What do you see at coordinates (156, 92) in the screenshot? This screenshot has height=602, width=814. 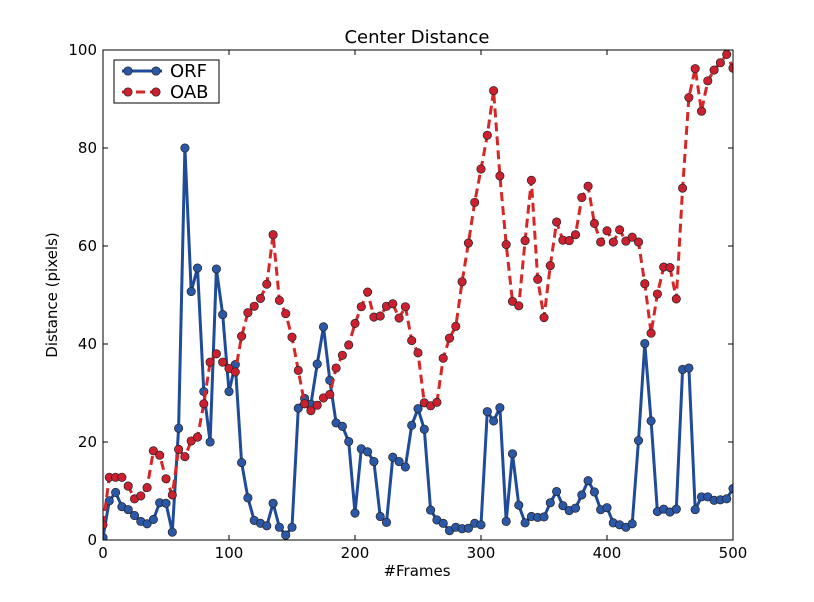 I see `legend-marker-oab` at bounding box center [156, 92].